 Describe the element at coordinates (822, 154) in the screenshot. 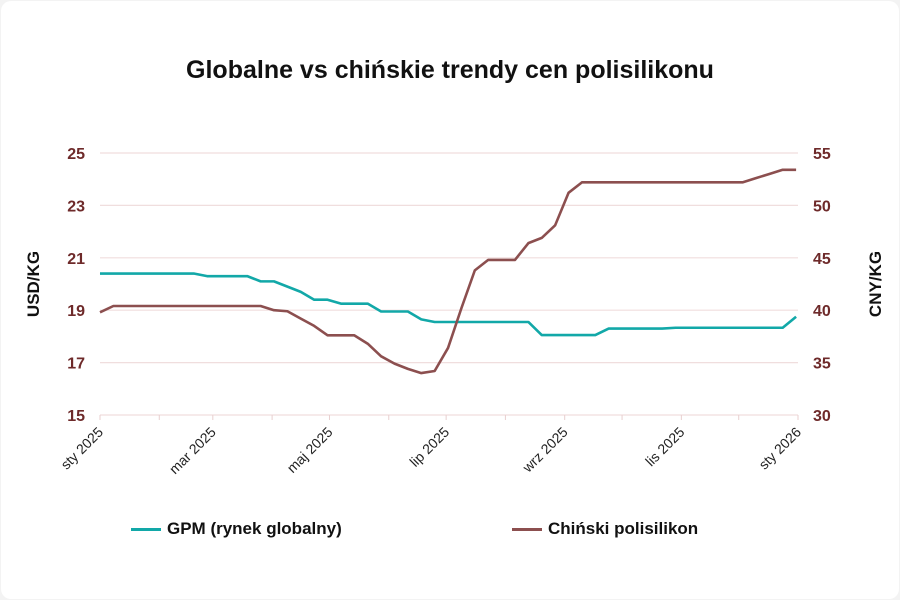

I see `y-tick-right: 55` at that location.